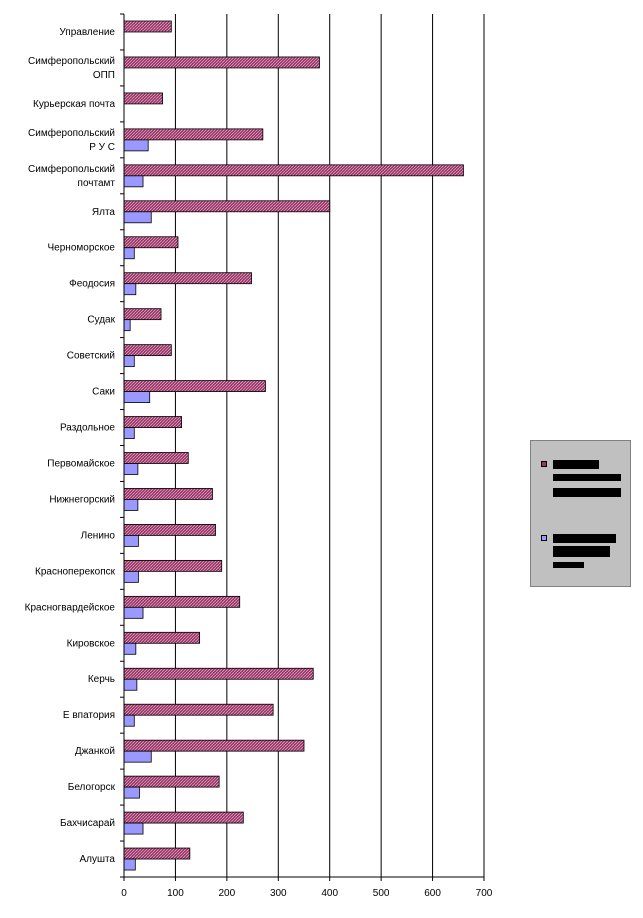  Describe the element at coordinates (175, 893) in the screenshot. I see `x-tick-label: 100` at that location.